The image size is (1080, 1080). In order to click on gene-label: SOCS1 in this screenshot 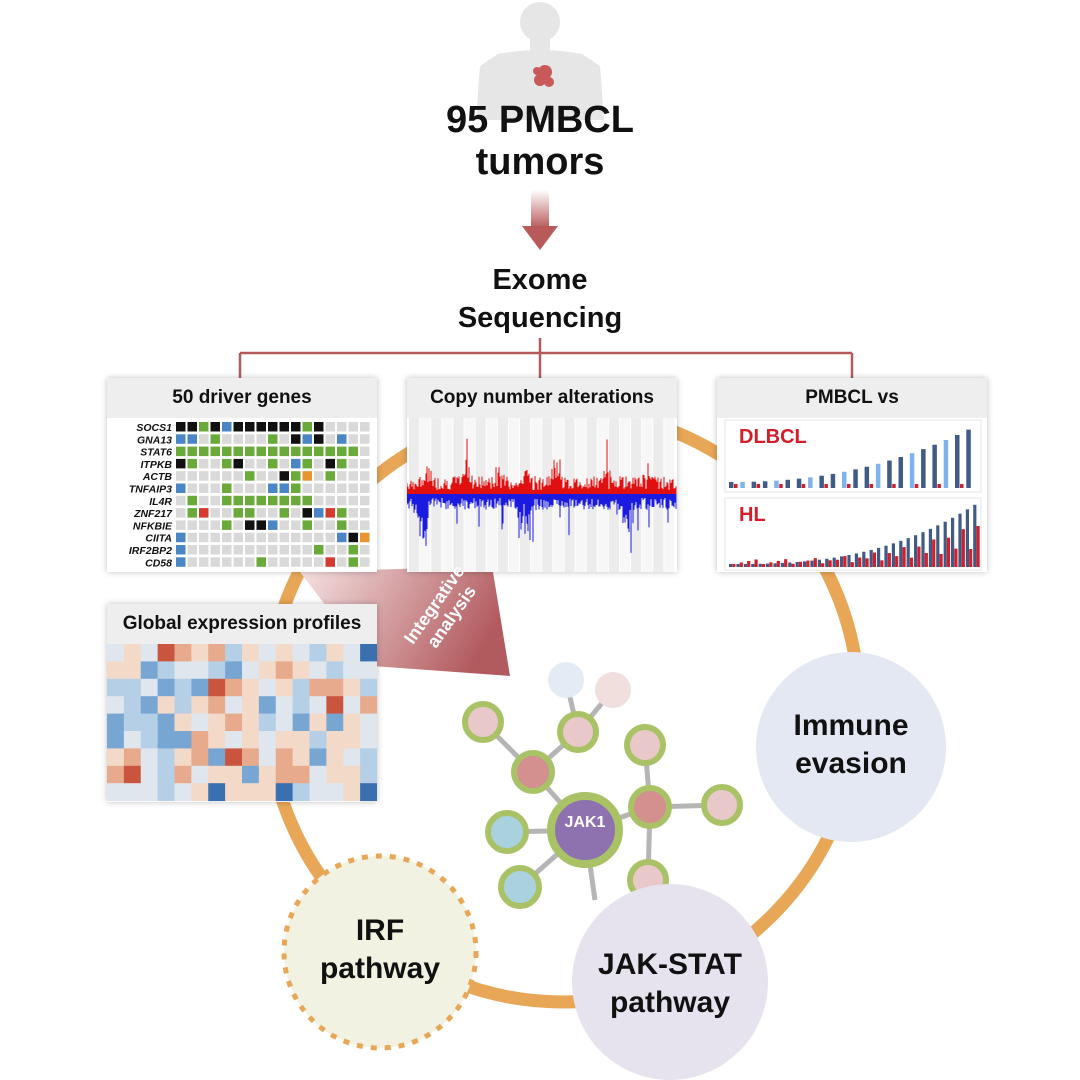, I will do `click(154, 428)`.